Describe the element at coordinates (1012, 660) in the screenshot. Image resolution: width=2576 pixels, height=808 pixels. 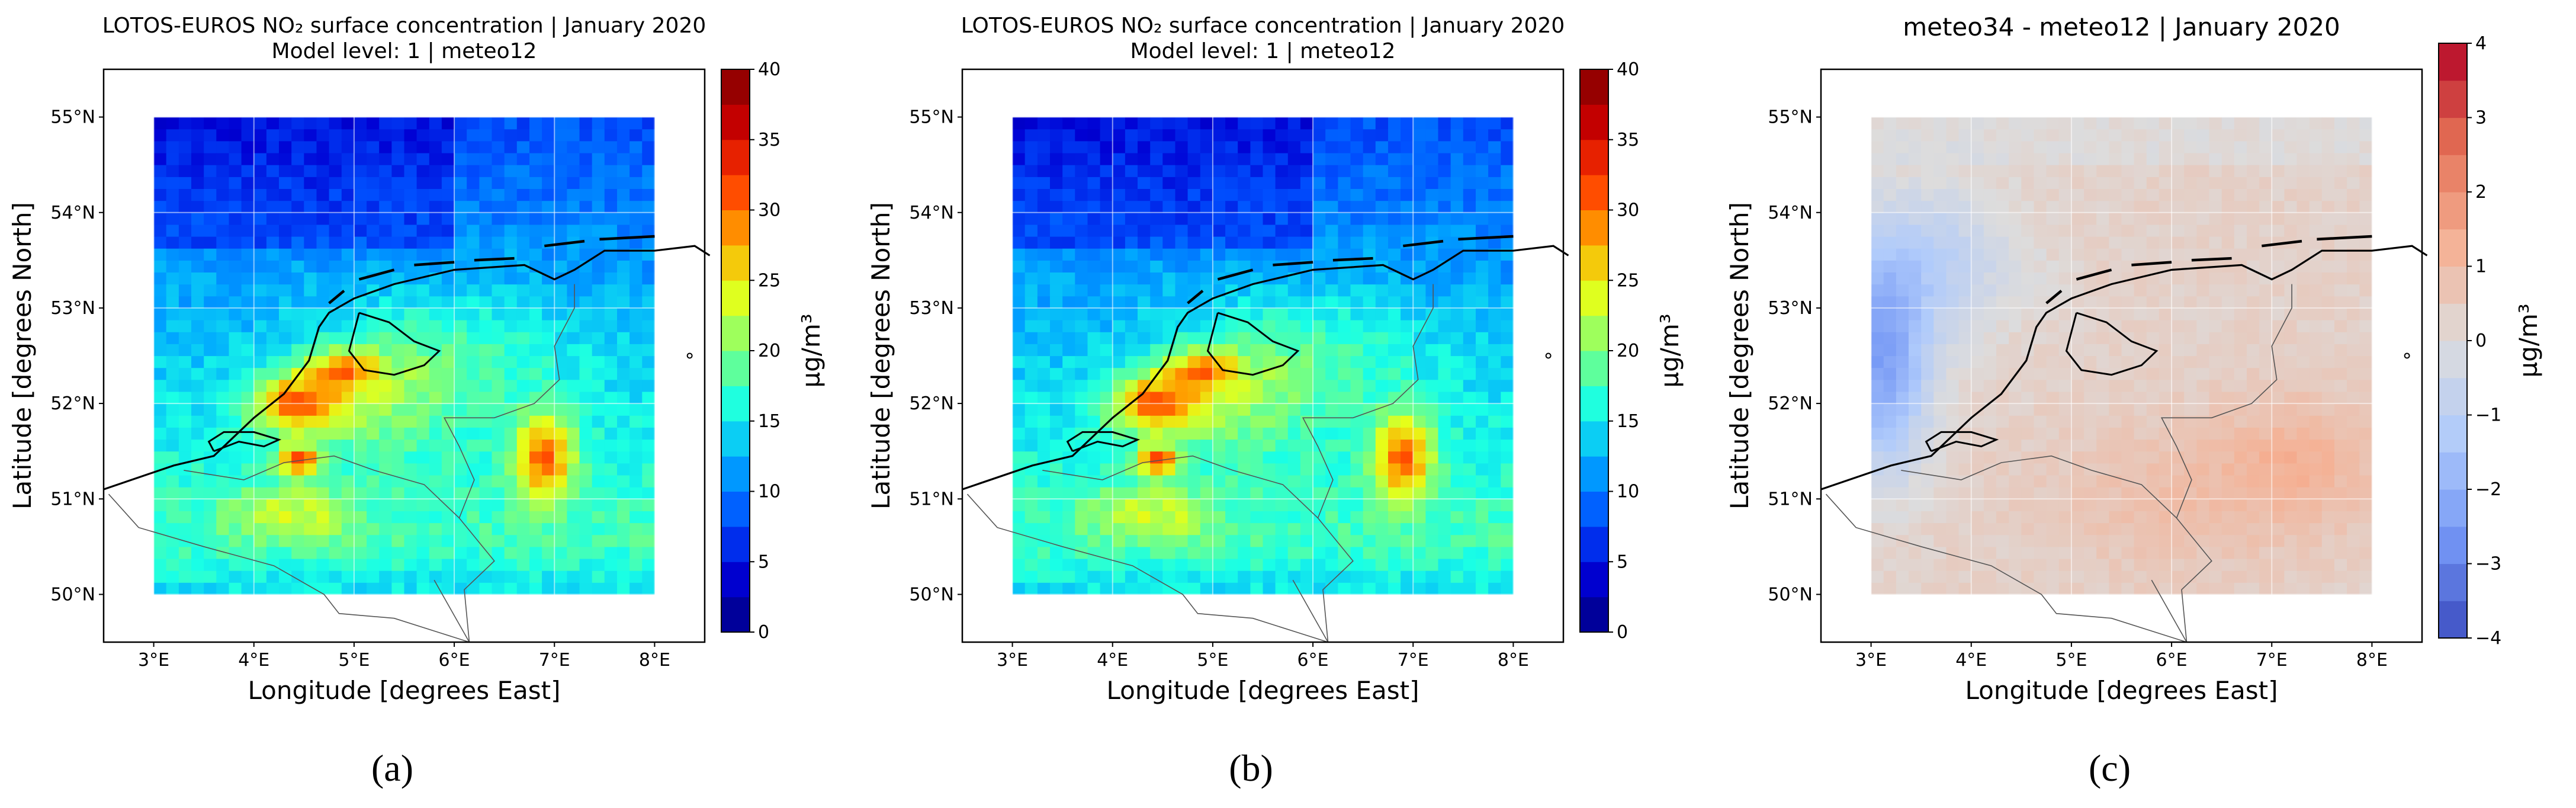
I see `x-tick-label: 3°E` at that location.